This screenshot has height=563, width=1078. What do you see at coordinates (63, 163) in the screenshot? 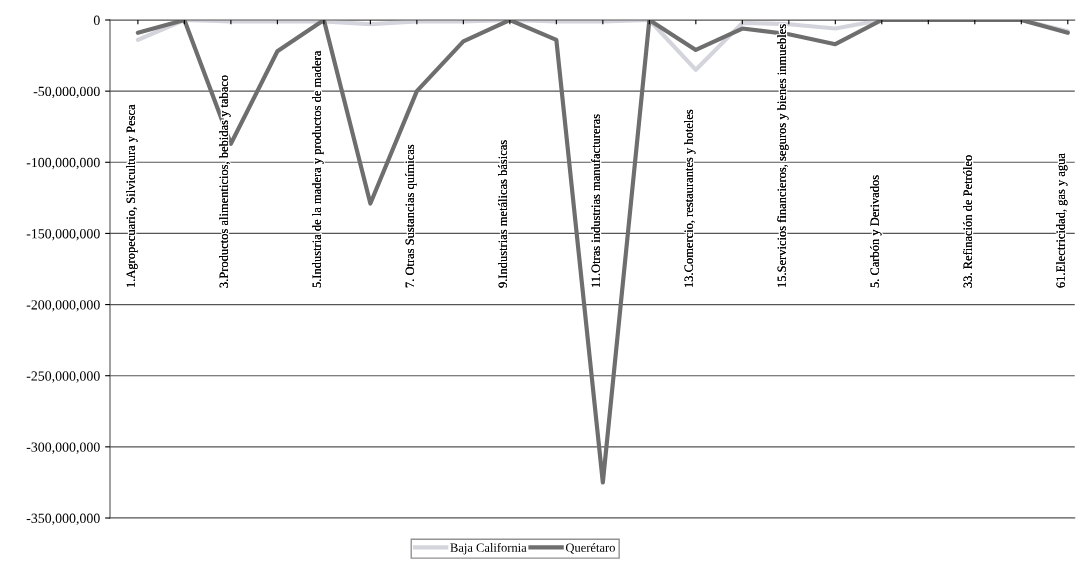
I see `y-tick-label: -100,000,000` at bounding box center [63, 163].